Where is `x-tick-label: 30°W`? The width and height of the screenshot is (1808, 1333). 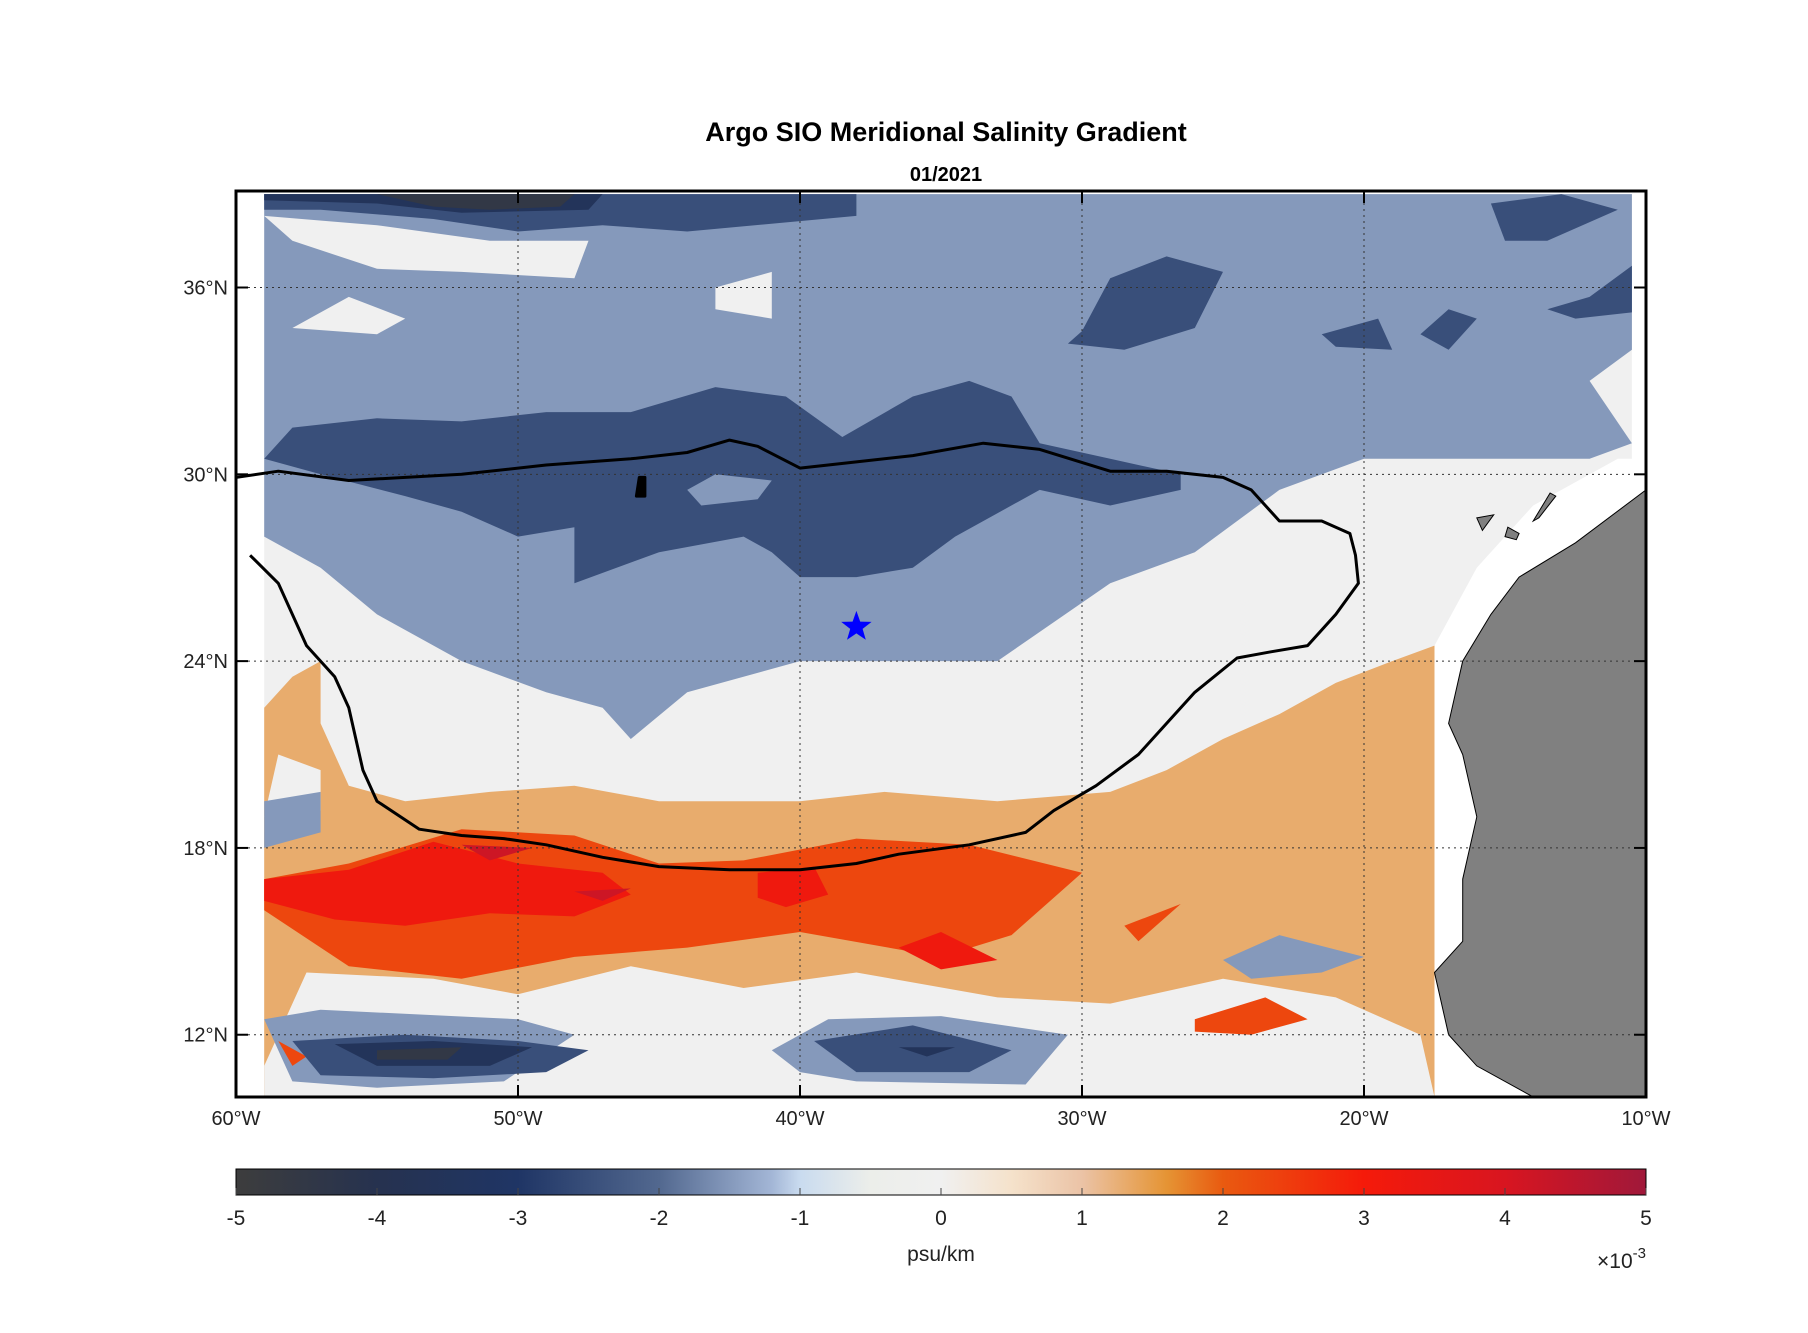
x-tick-label: 30°W is located at coordinates (1081, 1119).